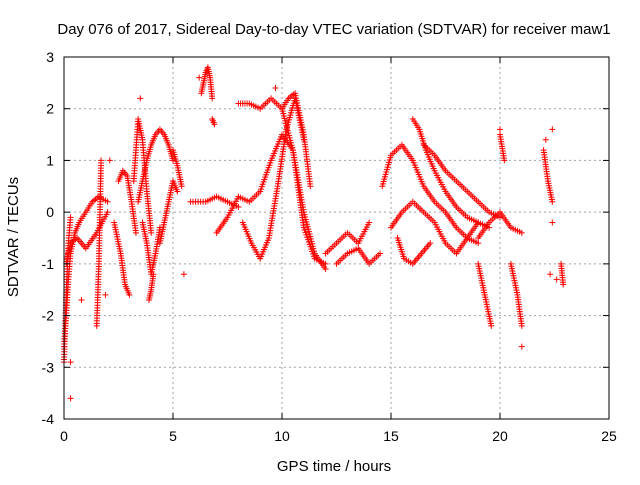 Image resolution: width=640 pixels, height=485 pixels. Describe the element at coordinates (50, 160) in the screenshot. I see `y-tick-label: 1` at that location.